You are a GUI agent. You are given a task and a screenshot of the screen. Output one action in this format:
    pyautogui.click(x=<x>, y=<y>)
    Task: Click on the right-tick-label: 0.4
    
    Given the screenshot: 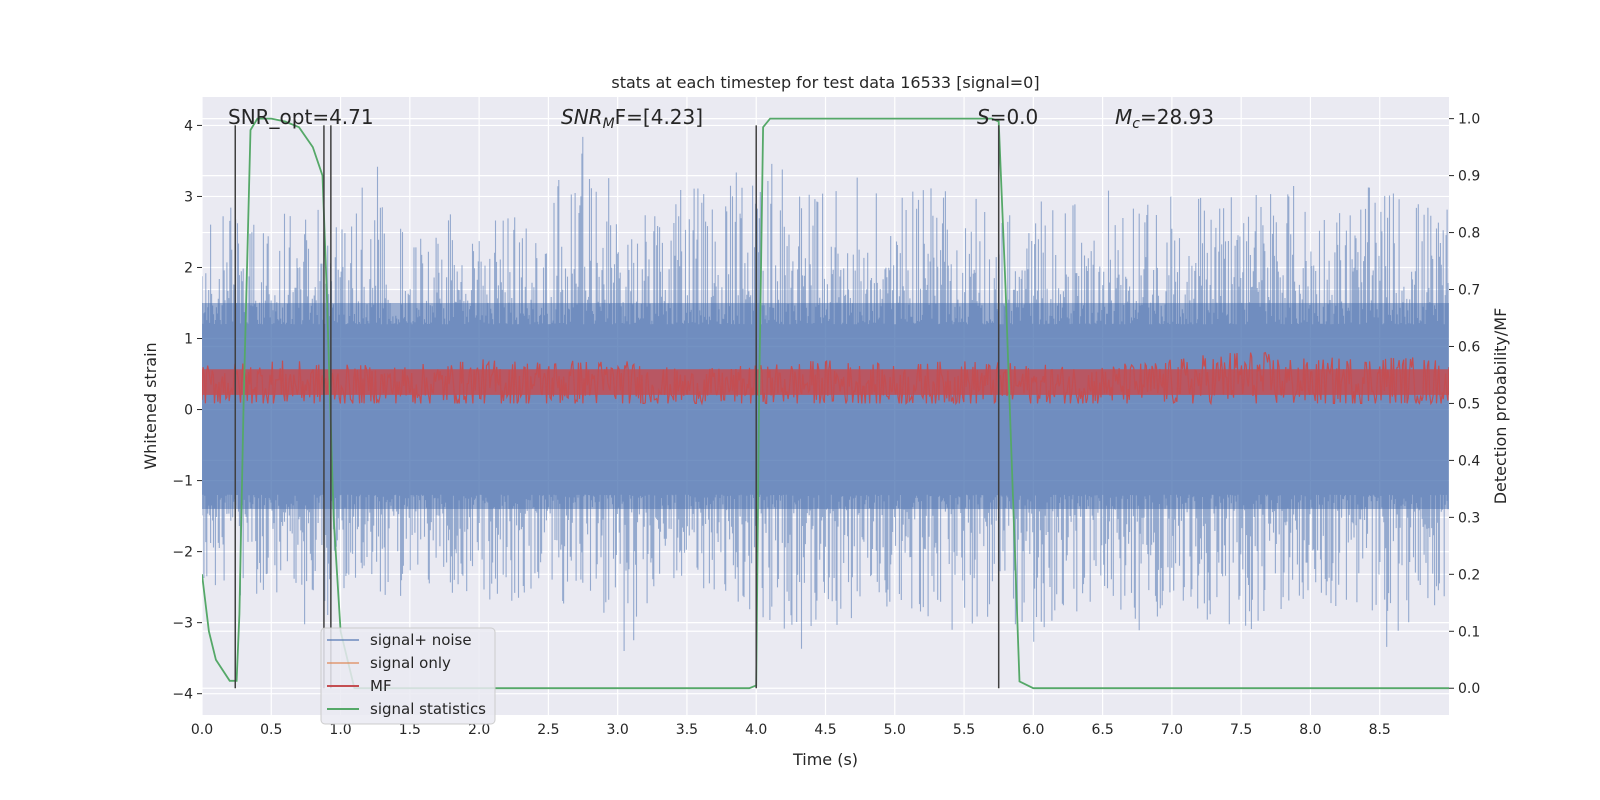 What is the action you would take?
    pyautogui.click(x=1469, y=461)
    